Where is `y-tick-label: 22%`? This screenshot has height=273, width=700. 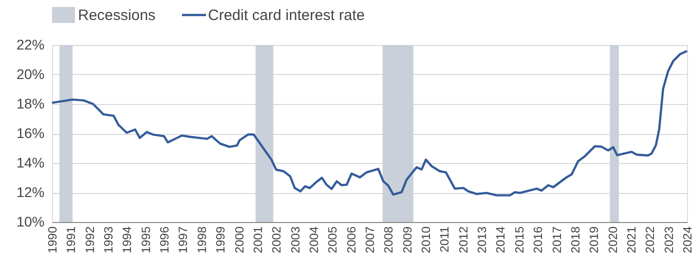
y-tick-label: 22% is located at coordinates (30, 44).